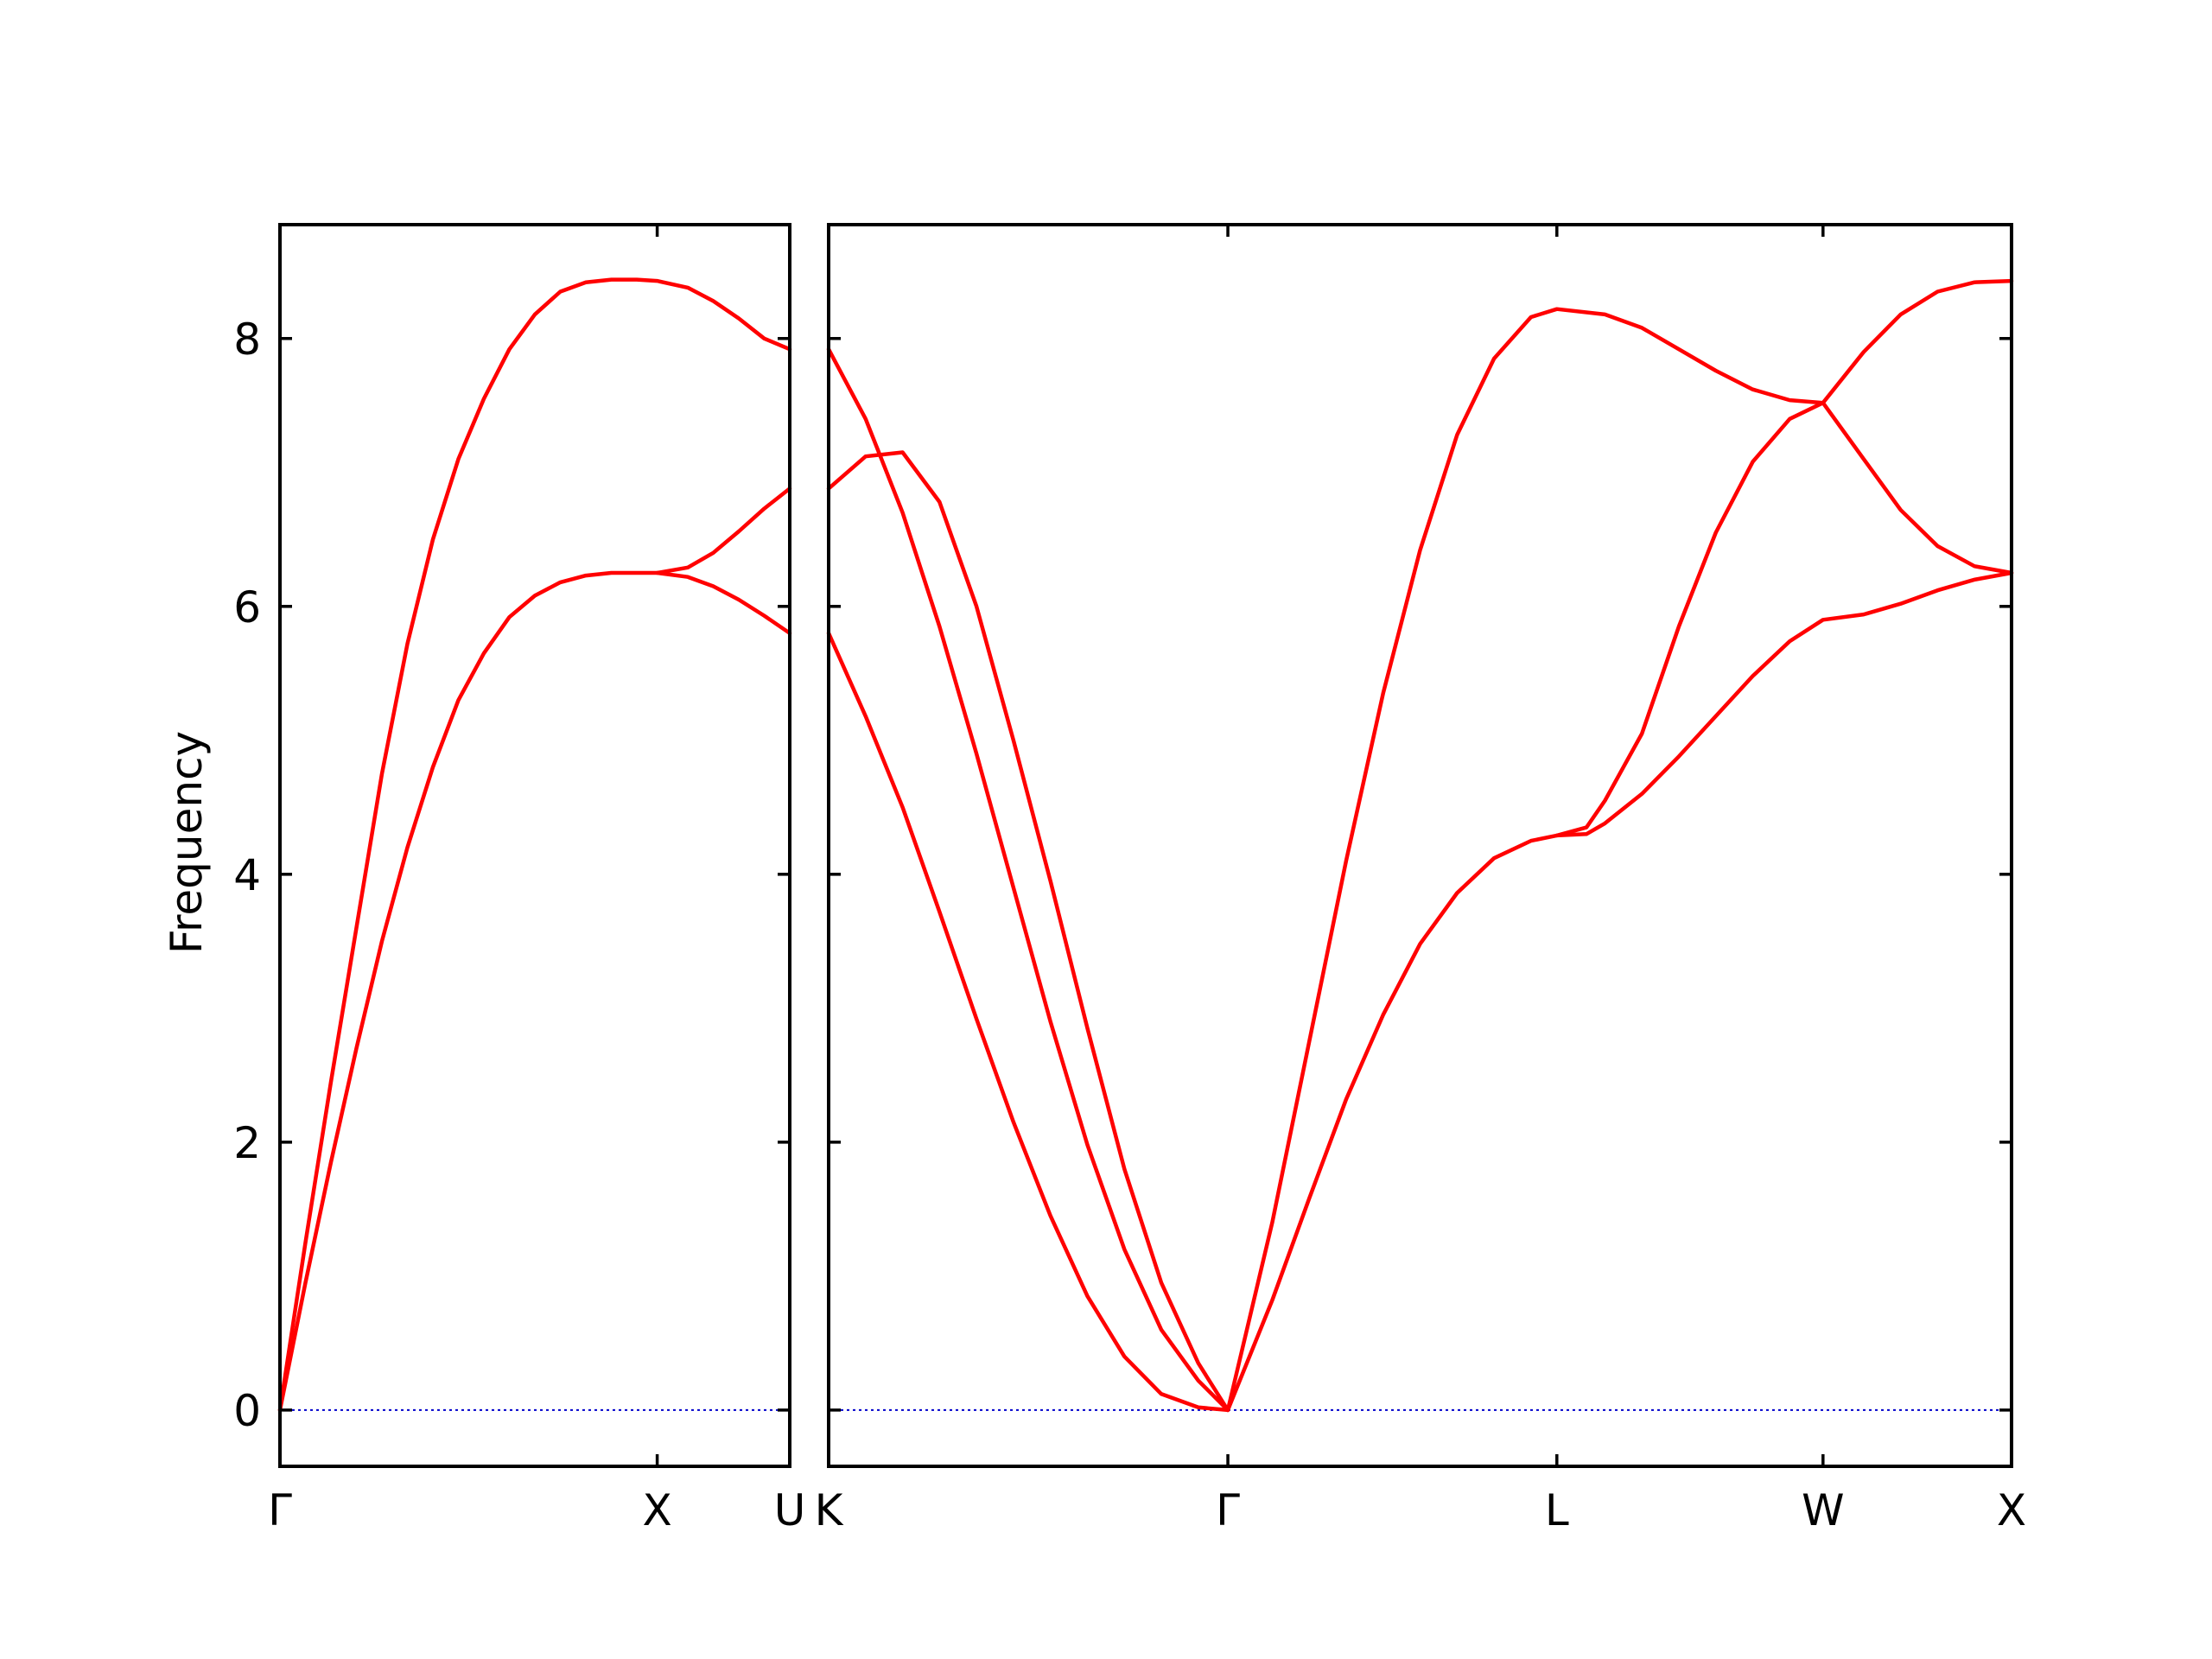 The height and width of the screenshot is (1659, 2212). I want to click on y-axis-label: Frequency, so click(187, 842).